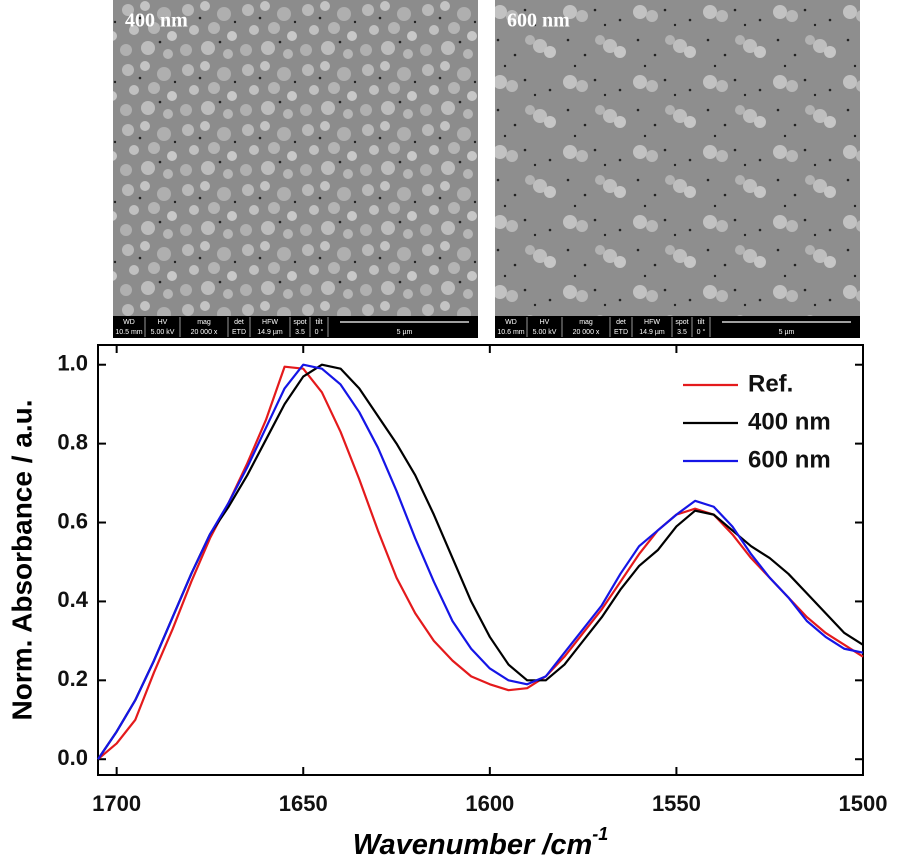 The width and height of the screenshot is (898, 862). What do you see at coordinates (116, 803) in the screenshot?
I see `x-tick-label: 1700` at bounding box center [116, 803].